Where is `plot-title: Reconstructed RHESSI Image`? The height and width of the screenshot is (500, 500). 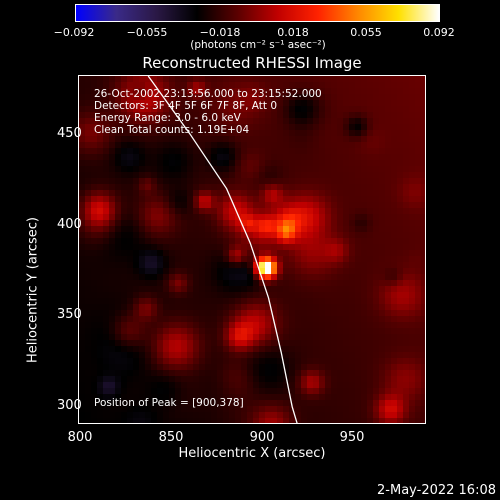
plot-title: Reconstructed RHESSI Image is located at coordinates (252, 63).